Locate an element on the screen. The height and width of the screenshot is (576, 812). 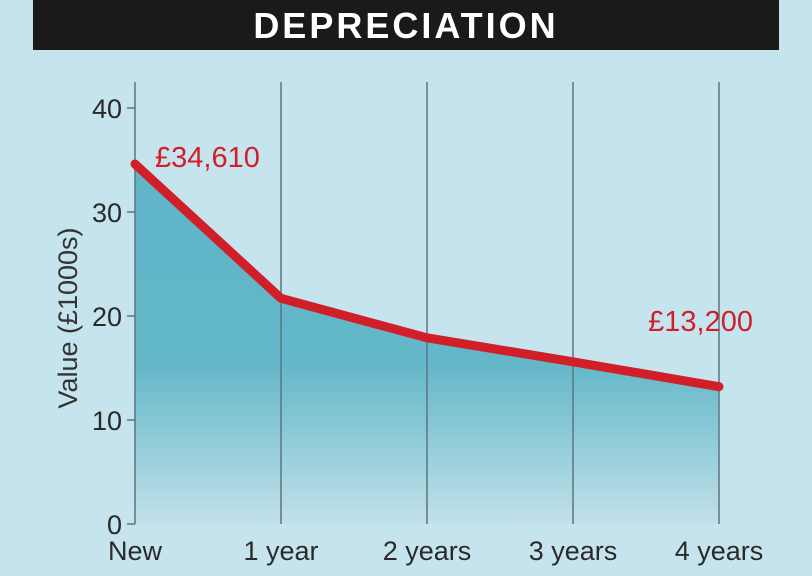
x-tick-label: 2 years is located at coordinates (427, 551).